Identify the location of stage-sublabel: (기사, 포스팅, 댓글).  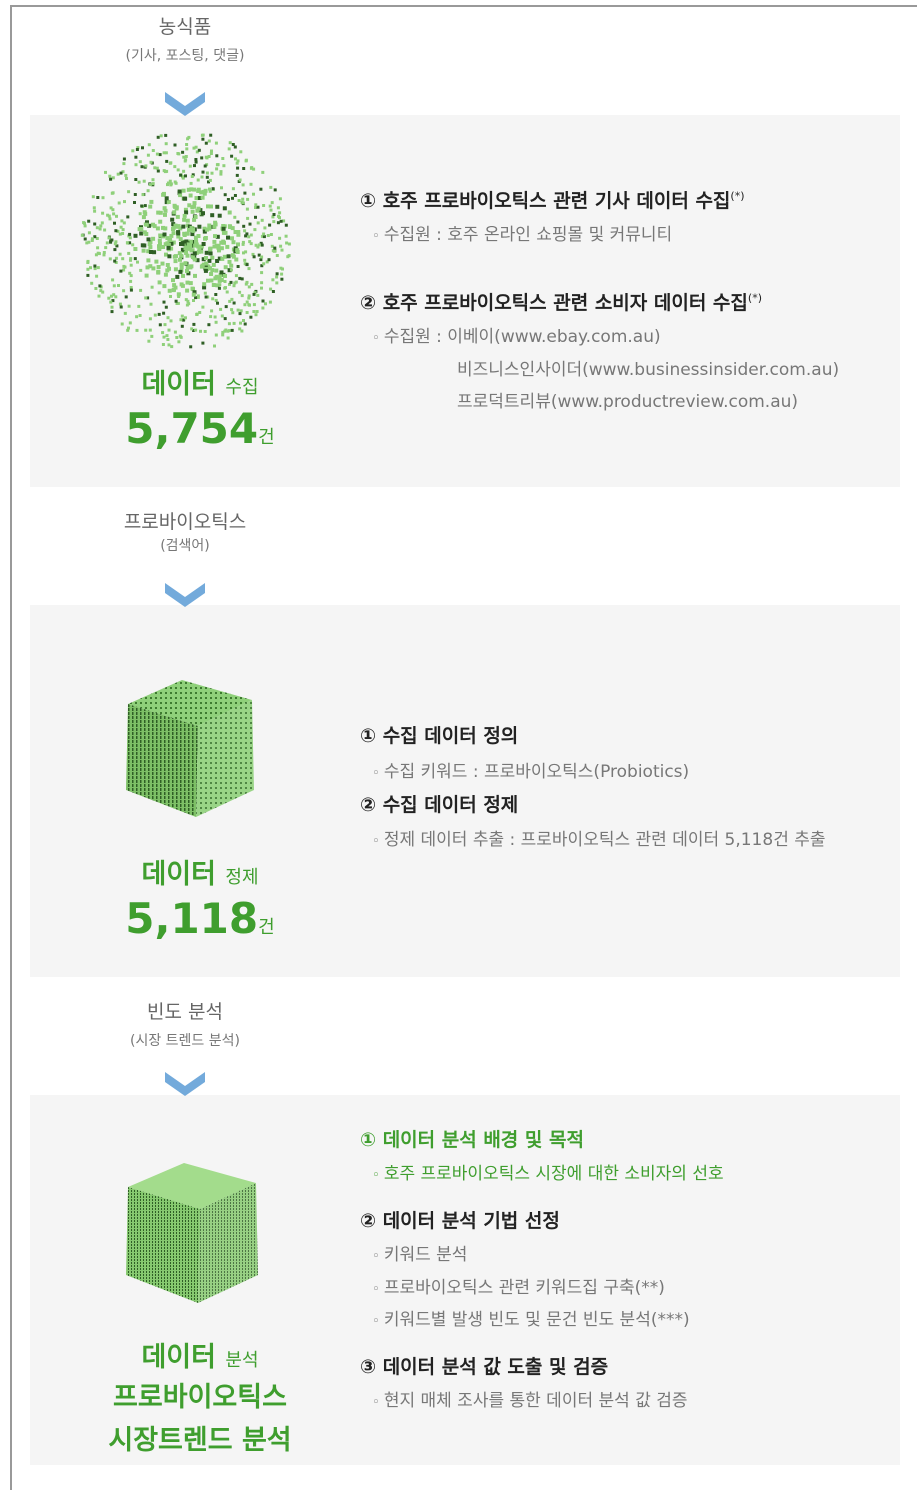
(185, 56).